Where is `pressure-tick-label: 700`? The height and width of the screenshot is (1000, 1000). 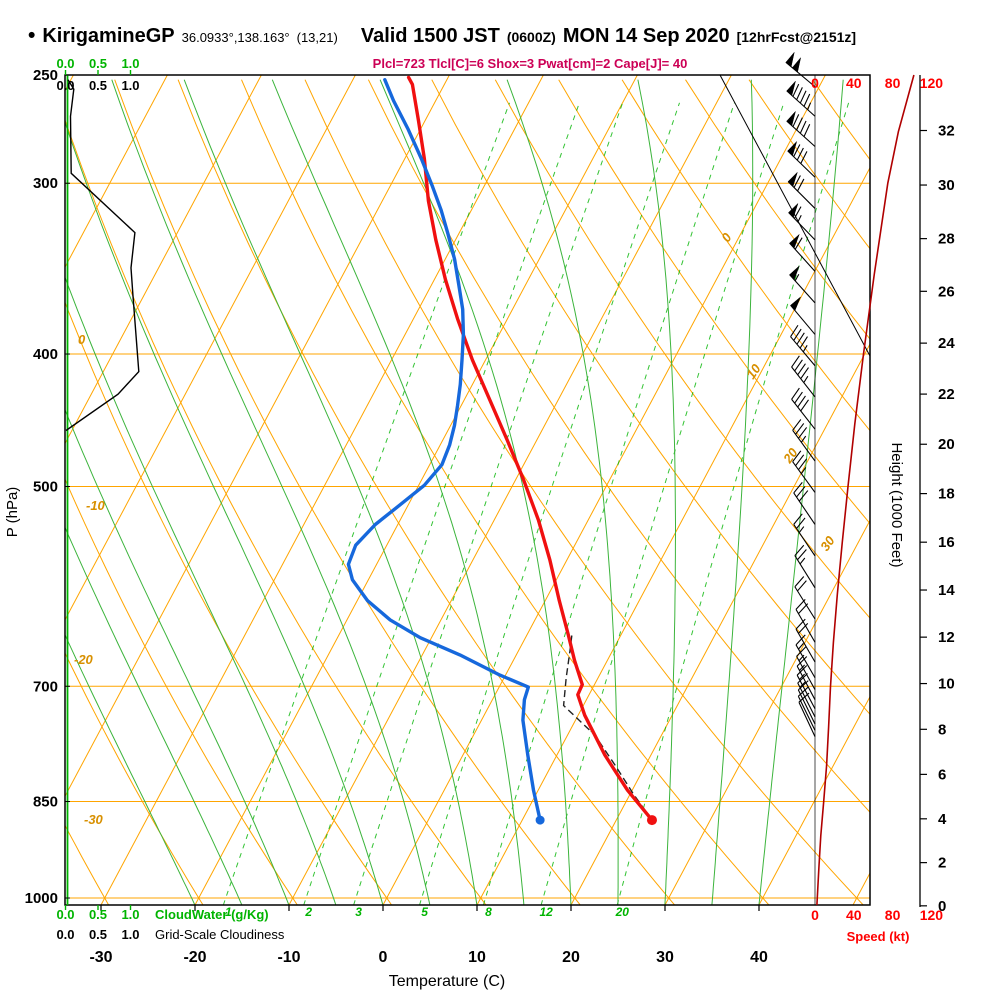
pressure-tick-label: 700 is located at coordinates (45, 686).